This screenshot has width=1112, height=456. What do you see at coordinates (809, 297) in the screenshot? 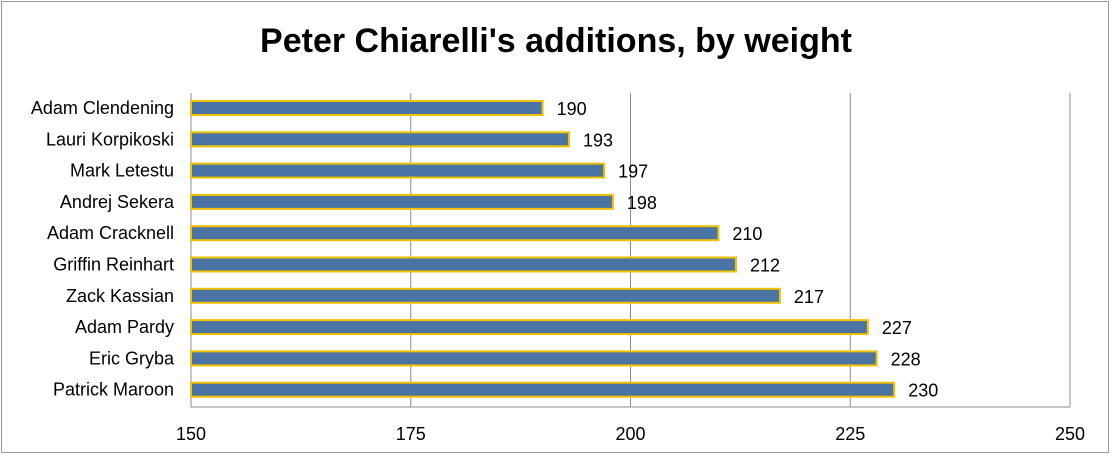
I see `value-label: 217` at bounding box center [809, 297].